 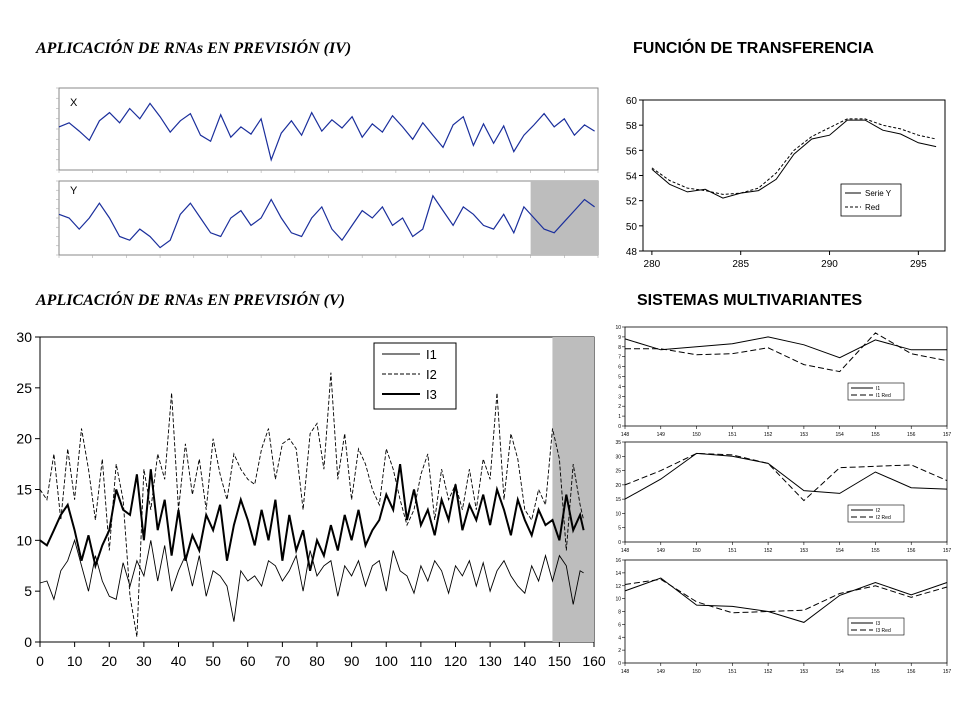 I want to click on y-series-line, so click(x=326, y=221).